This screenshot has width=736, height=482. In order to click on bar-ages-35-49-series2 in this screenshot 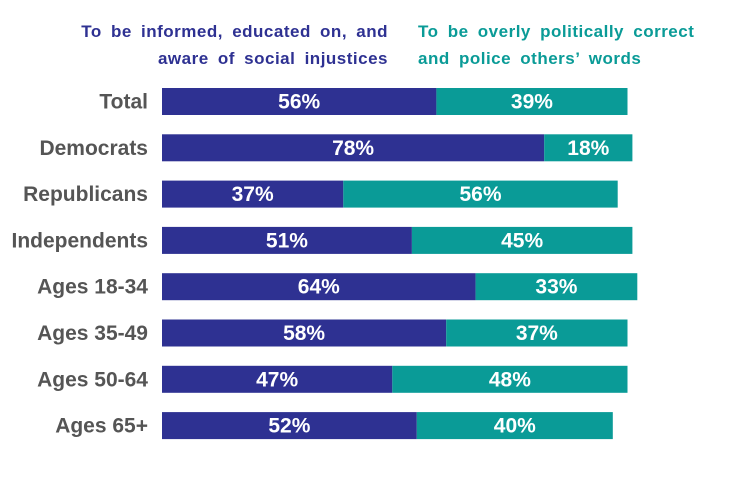, I will do `click(537, 333)`.